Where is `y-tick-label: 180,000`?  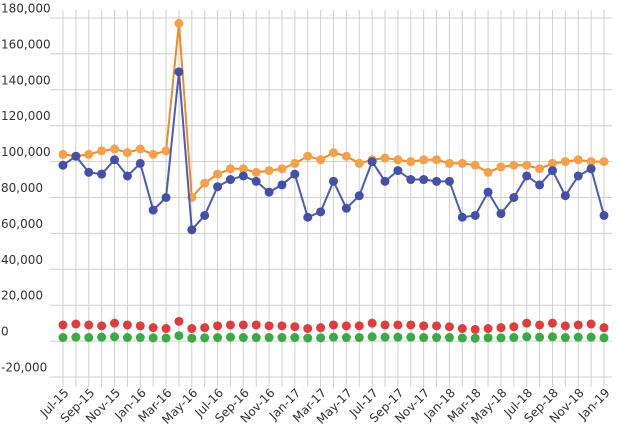 y-tick-label: 180,000 is located at coordinates (26, 9).